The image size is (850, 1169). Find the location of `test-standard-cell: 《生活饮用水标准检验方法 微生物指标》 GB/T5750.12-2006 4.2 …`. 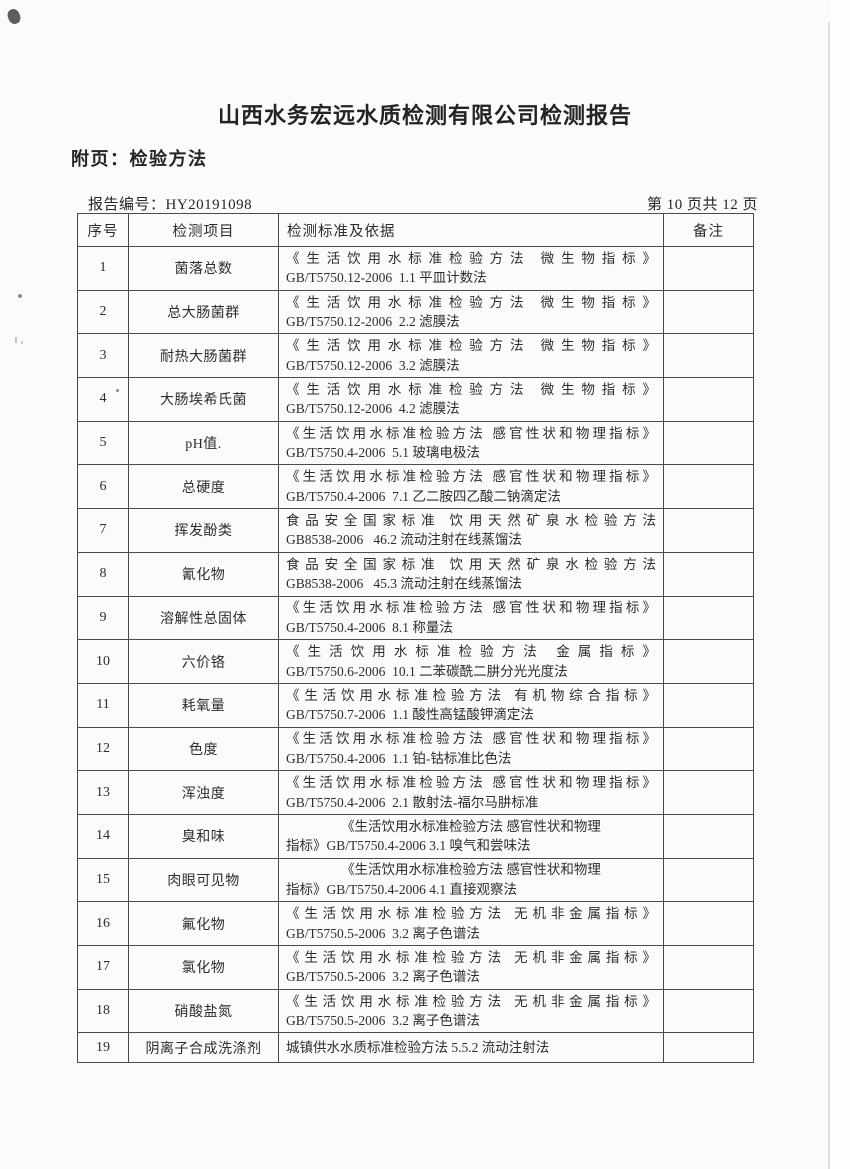

test-standard-cell: 《生活饮用水标准检验方法 微生物指标》 GB/T5750.12-2006 4.2 … is located at coordinates (471, 399).